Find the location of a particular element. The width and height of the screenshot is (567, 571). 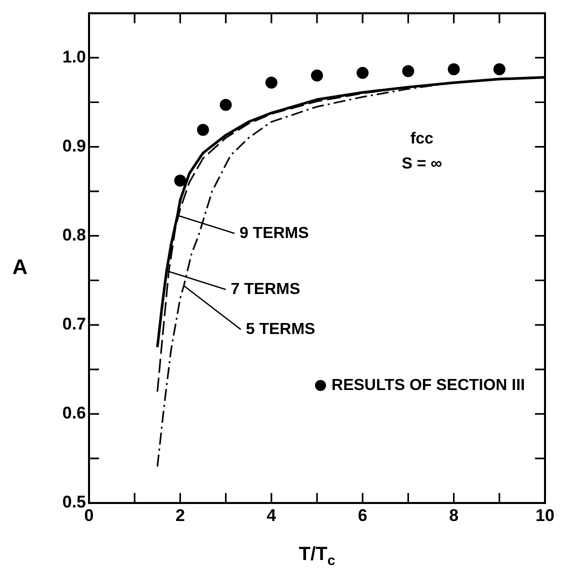

x-tick-label: 0 is located at coordinates (89, 515).